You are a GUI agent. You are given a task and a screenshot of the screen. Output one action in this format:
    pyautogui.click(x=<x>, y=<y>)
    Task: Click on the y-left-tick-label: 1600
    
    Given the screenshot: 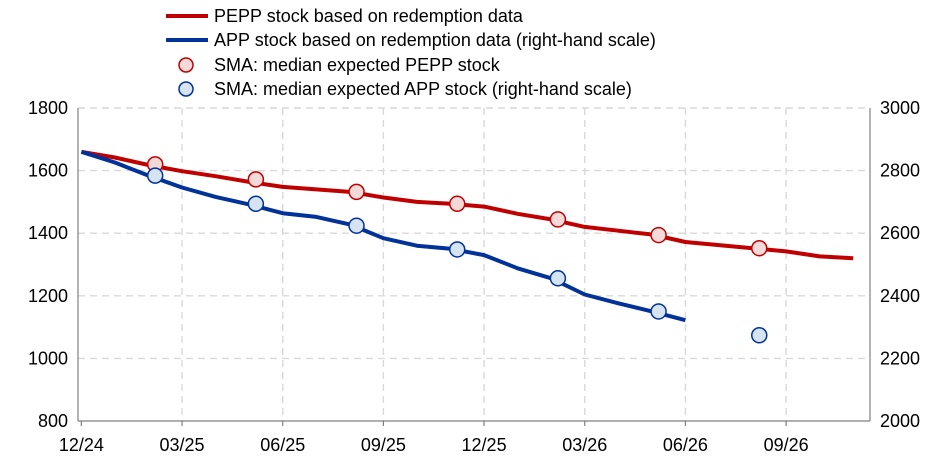 What is the action you would take?
    pyautogui.click(x=48, y=171)
    